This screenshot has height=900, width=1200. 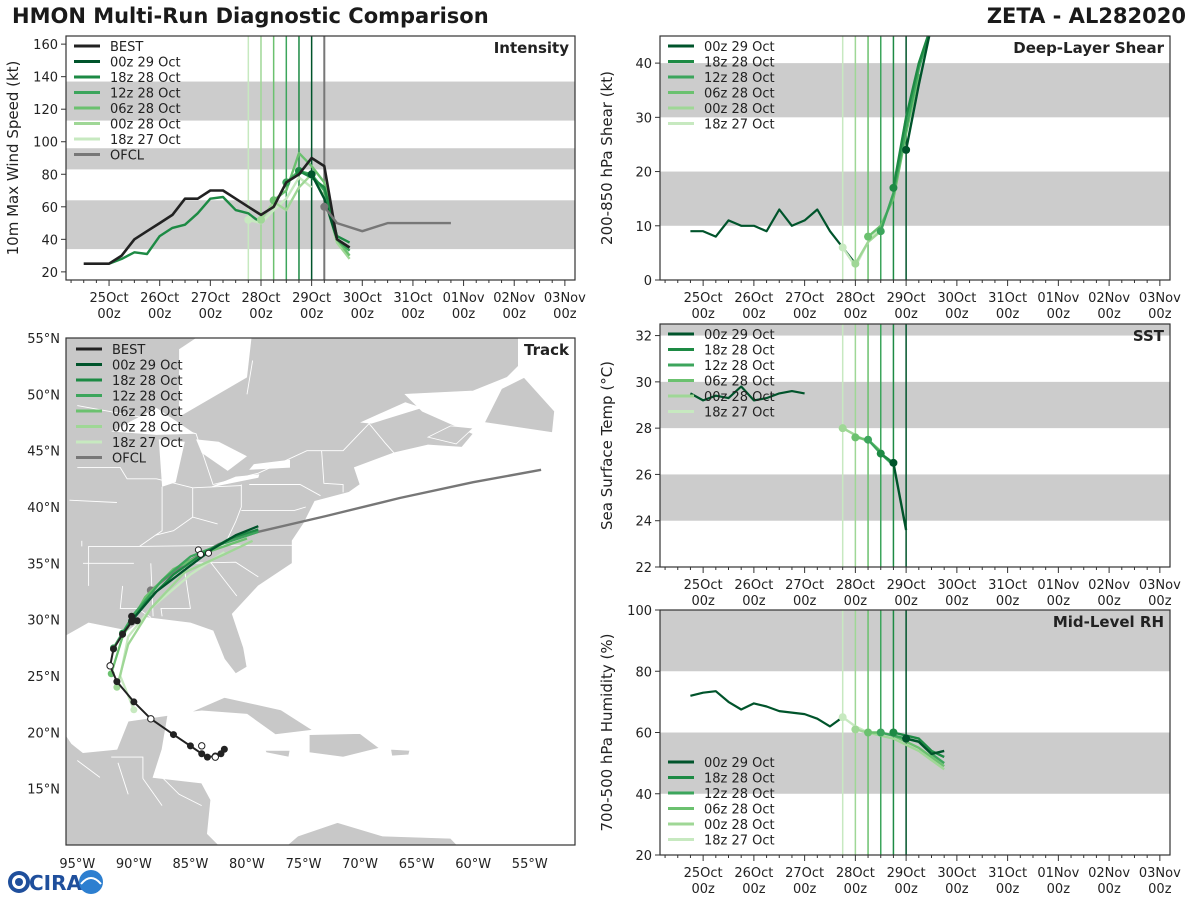 I want to click on x-tick-label: 30Oct, so click(x=956, y=873).